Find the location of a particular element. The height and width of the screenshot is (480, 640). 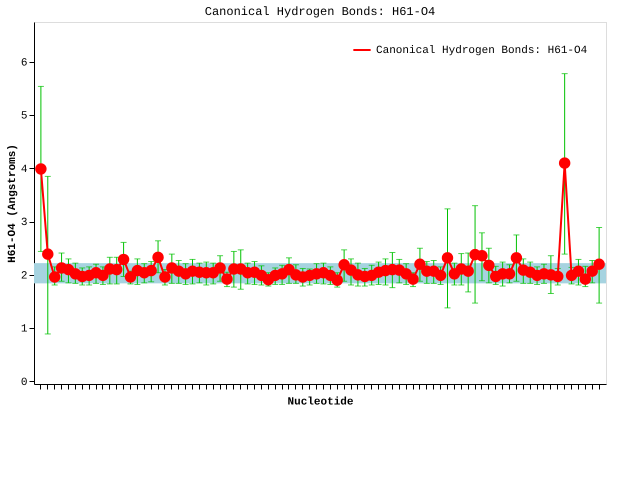

y-tick-label: 1 is located at coordinates (24, 330).